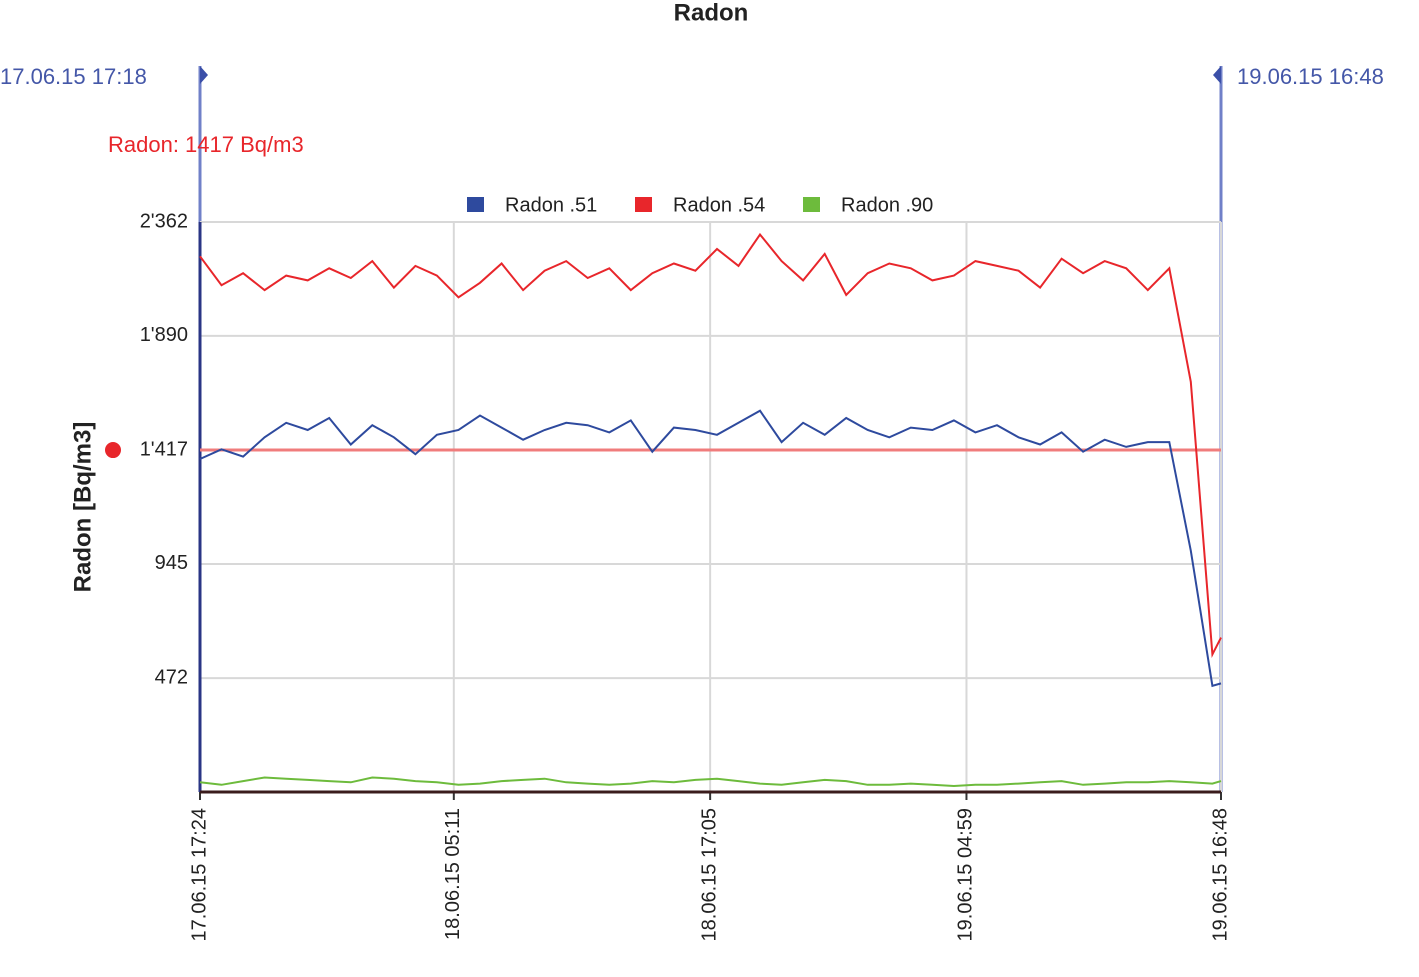  What do you see at coordinates (551, 205) in the screenshot?
I see `legend-label: Radon .51` at bounding box center [551, 205].